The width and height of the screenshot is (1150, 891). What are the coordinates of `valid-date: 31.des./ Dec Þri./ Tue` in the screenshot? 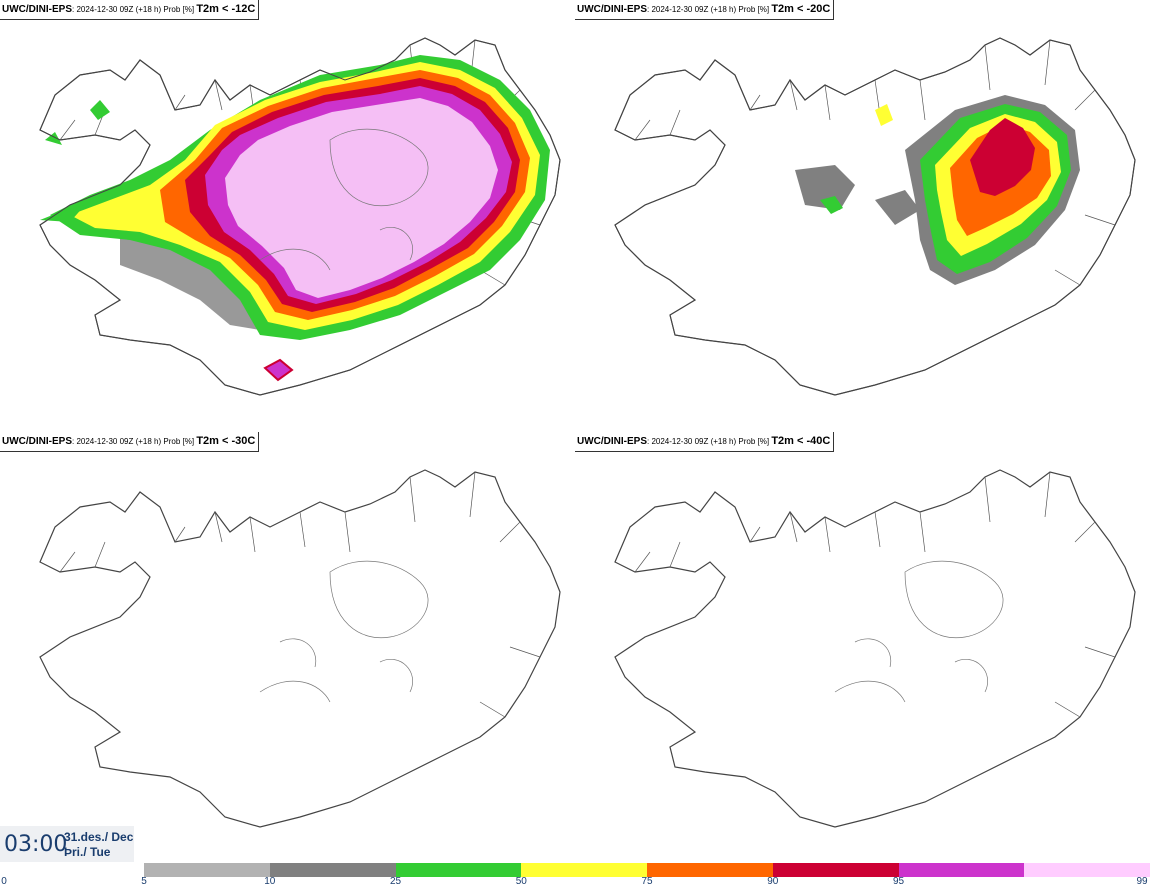 It's located at (98, 845).